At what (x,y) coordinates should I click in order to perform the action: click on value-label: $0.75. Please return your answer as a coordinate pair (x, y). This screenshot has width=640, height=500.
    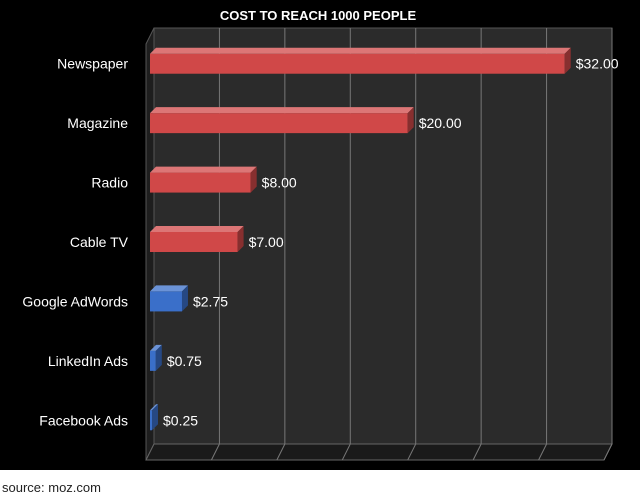
    Looking at the image, I should click on (184, 361).